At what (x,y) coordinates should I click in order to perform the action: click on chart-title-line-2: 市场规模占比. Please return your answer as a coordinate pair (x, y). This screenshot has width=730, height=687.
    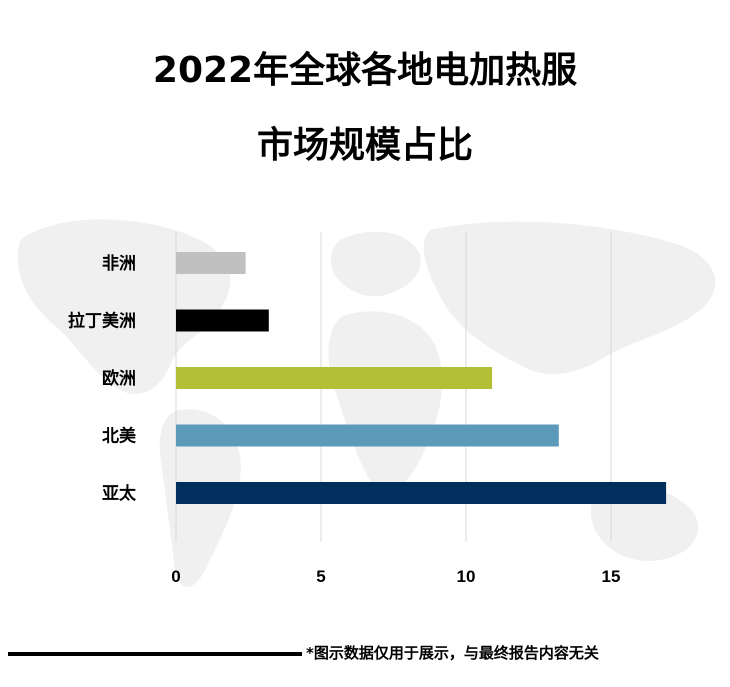
    Looking at the image, I should click on (364, 145).